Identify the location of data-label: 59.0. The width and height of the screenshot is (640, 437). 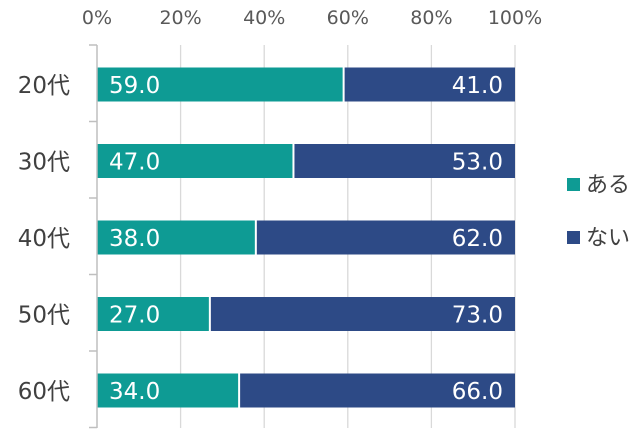
(134, 86).